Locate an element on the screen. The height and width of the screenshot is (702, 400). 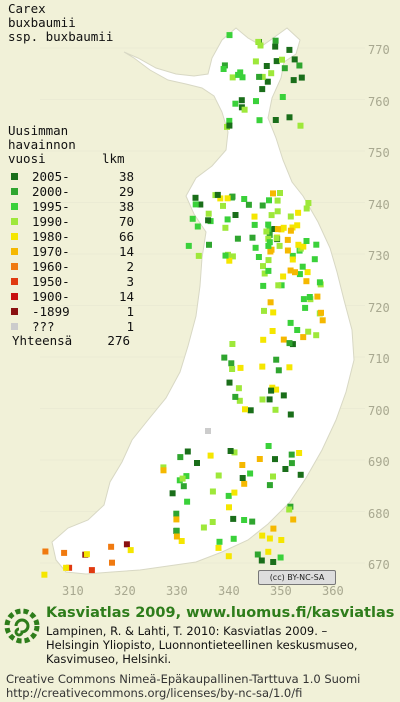
x-axis-label: 360 is located at coordinates (333, 591).